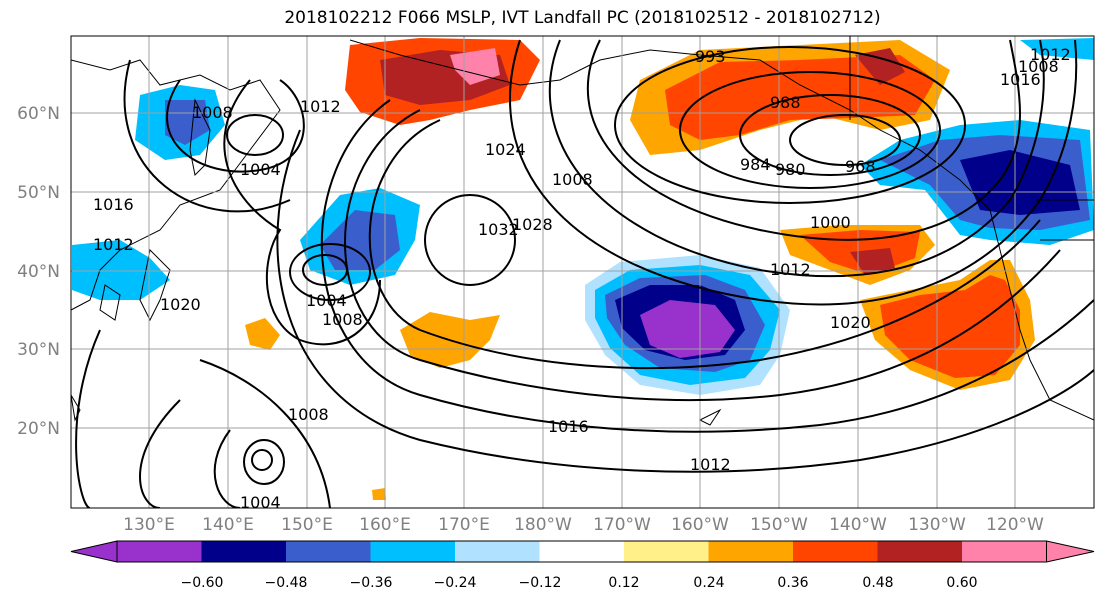  Describe the element at coordinates (755, 164) in the screenshot. I see `contour-label: 984` at that location.